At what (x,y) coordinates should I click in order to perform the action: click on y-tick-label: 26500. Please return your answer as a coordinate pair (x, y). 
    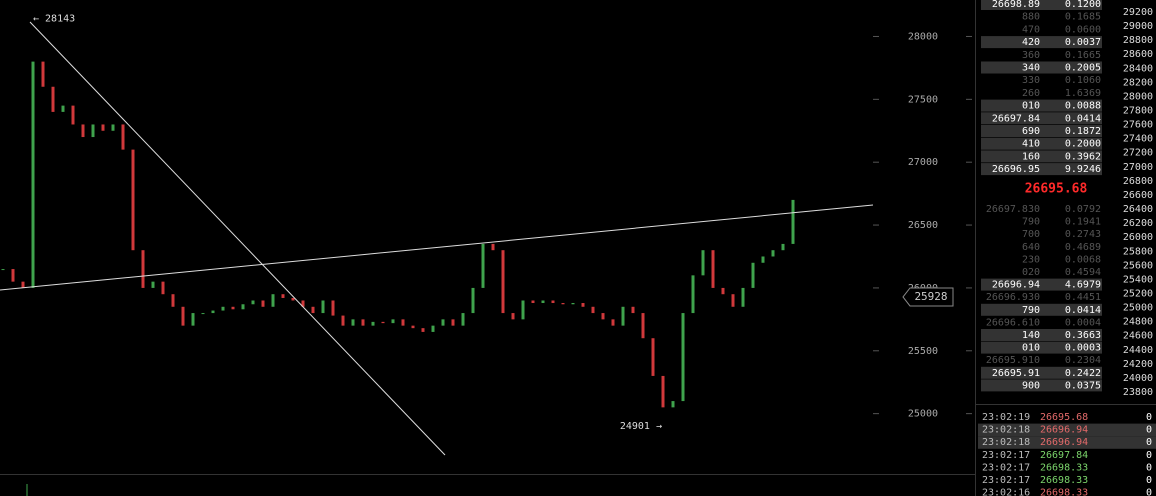
    Looking at the image, I should click on (923, 225).